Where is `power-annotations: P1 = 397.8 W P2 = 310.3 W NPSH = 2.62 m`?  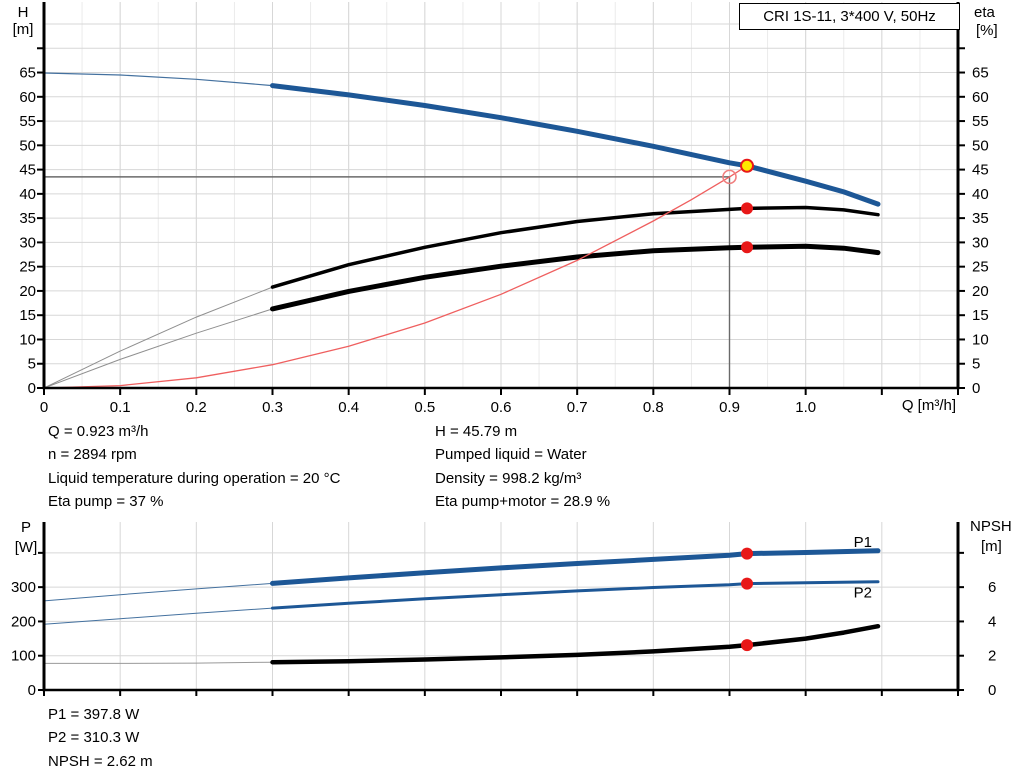
power-annotations: P1 = 397.8 W P2 = 310.3 W NPSH = 2.62 m is located at coordinates (100, 738).